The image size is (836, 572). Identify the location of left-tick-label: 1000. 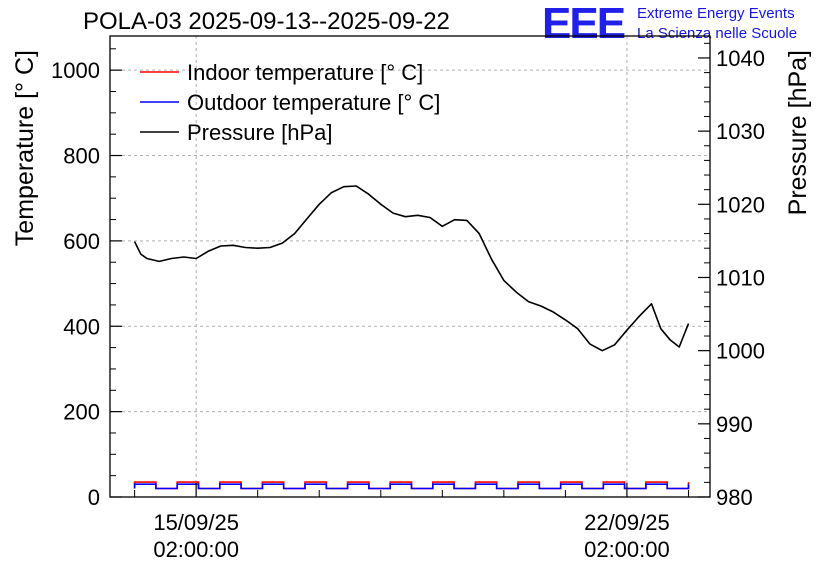
(75, 70).